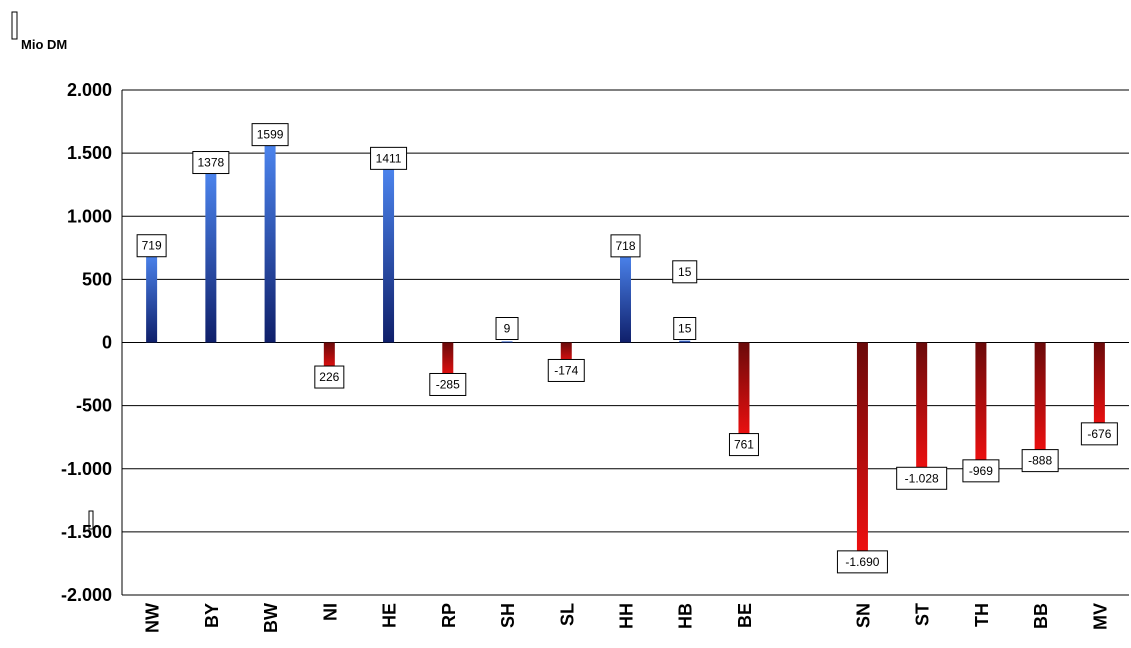 This screenshot has height=648, width=1131. I want to click on svg-text: 1599, so click(270, 135).